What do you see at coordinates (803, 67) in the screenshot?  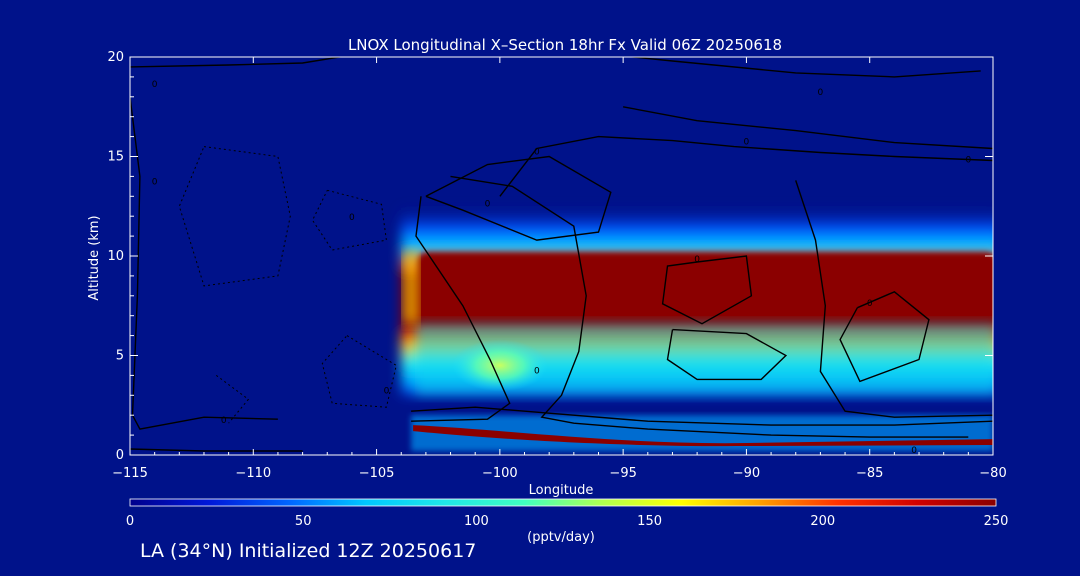 I see `contour-top-right` at bounding box center [803, 67].